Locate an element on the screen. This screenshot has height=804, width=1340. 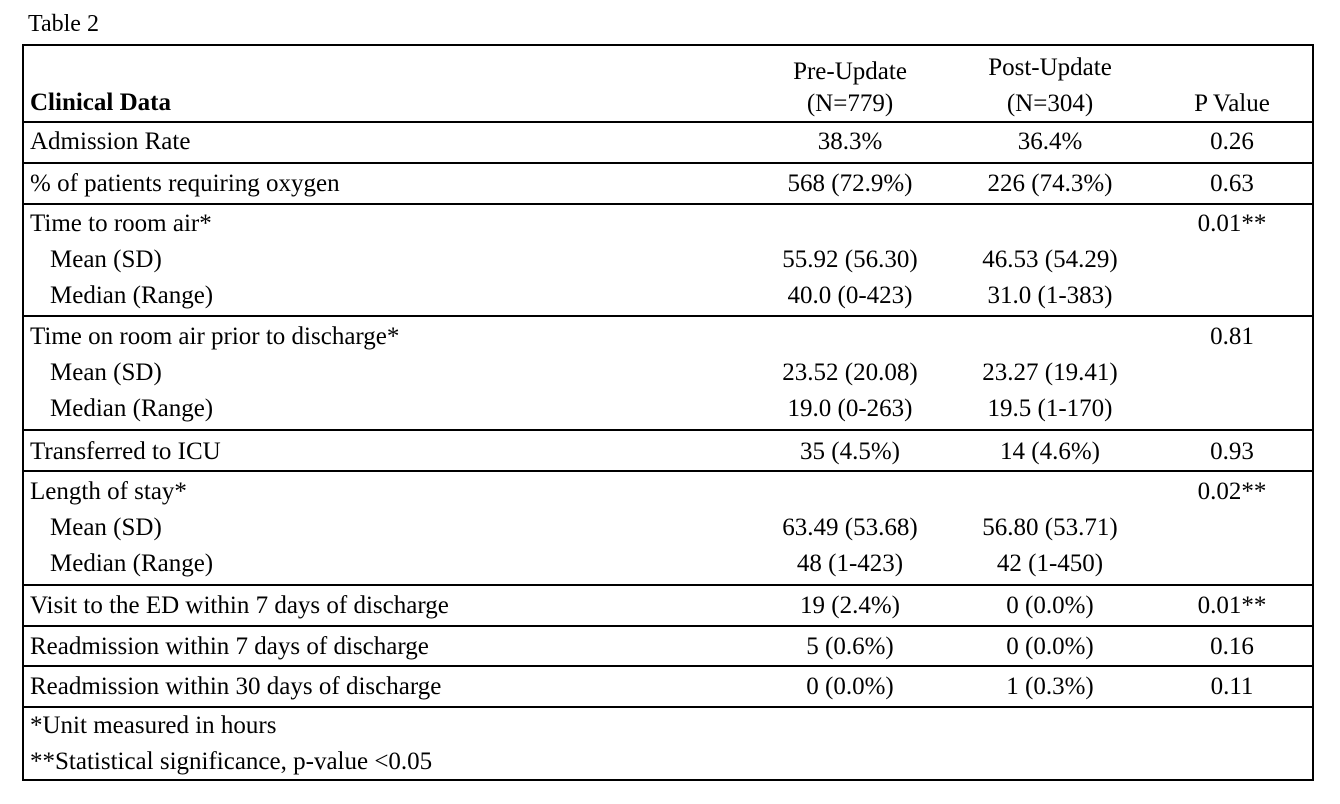
row-label: % of patients requiring oxygen is located at coordinates (185, 183).